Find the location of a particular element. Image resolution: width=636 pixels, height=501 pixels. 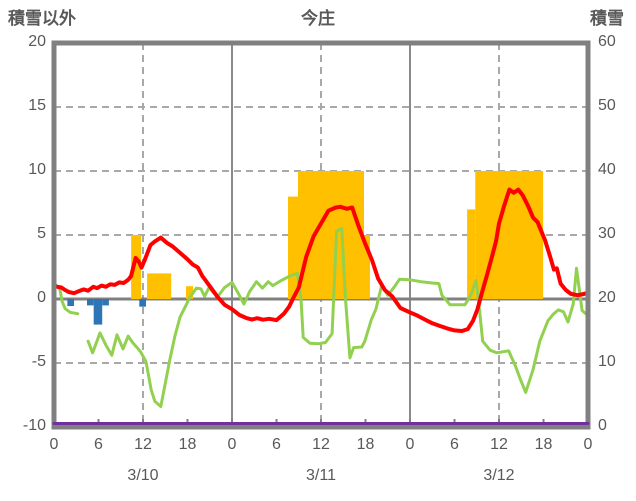

chart-title: 今庄 is located at coordinates (318, 18).